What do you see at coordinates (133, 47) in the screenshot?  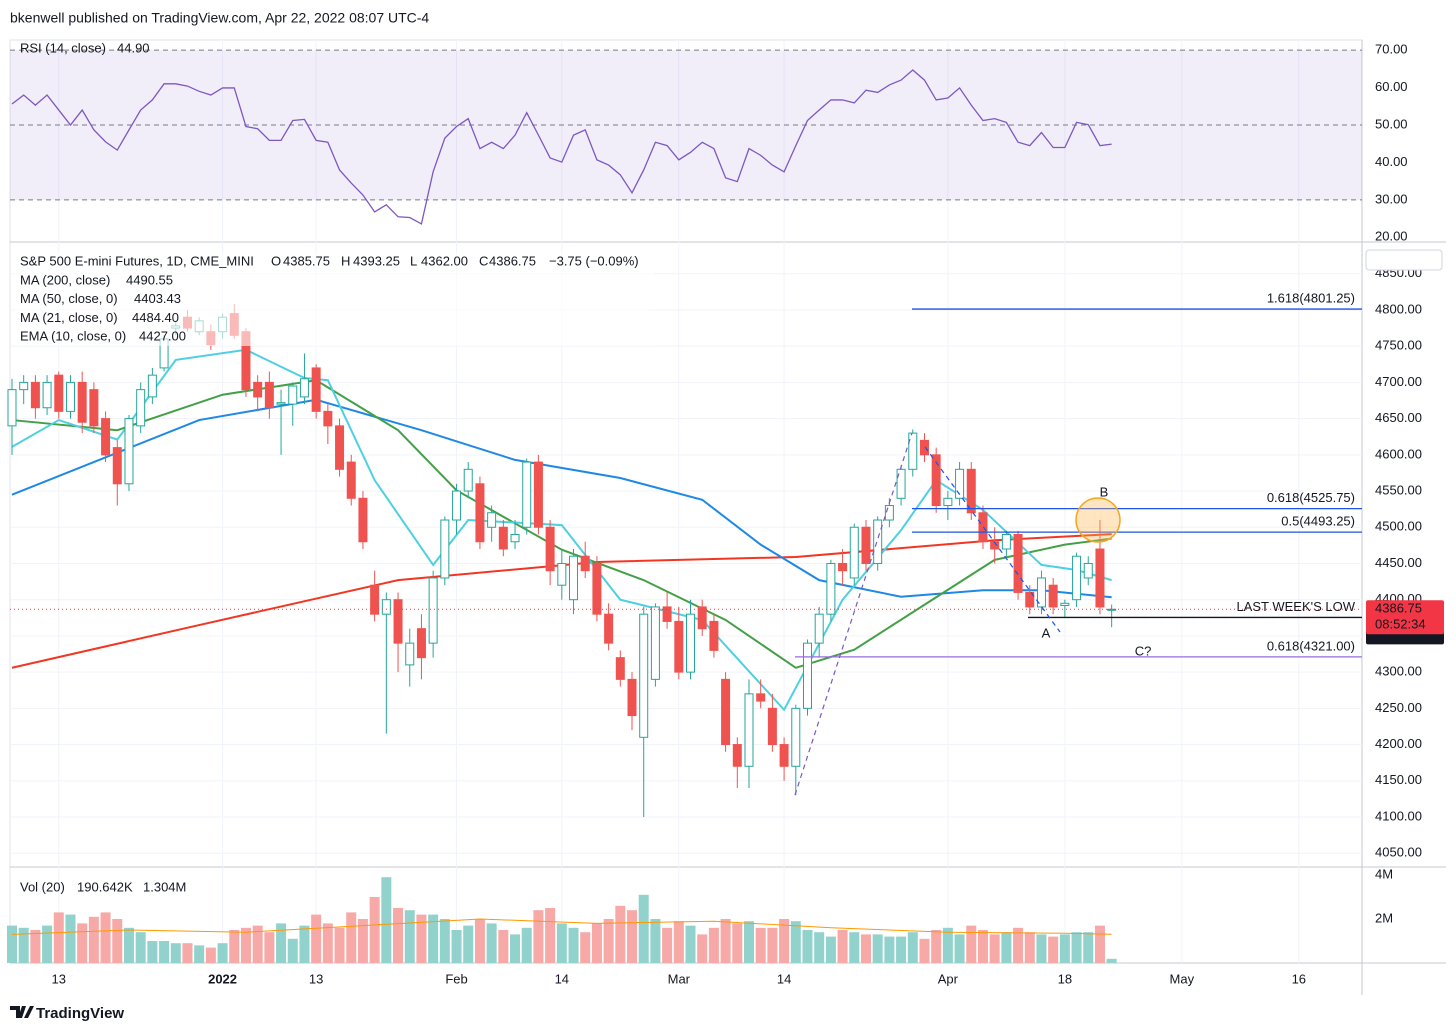 I see `rsi-last: 44.90` at bounding box center [133, 47].